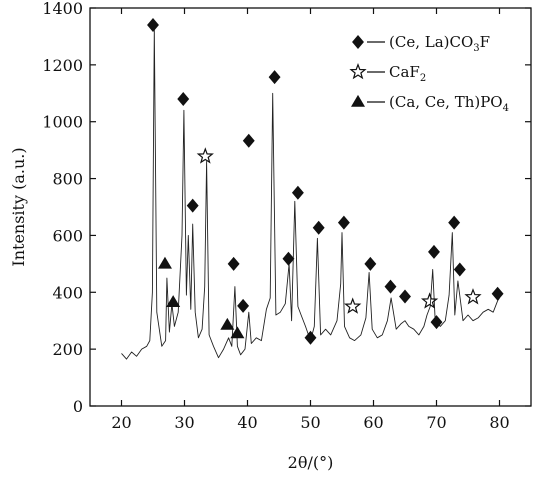  What do you see at coordinates (439, 43) in the screenshot?
I see `legend-label-bastnaesite: (Ce, La)CO3F` at bounding box center [439, 43].